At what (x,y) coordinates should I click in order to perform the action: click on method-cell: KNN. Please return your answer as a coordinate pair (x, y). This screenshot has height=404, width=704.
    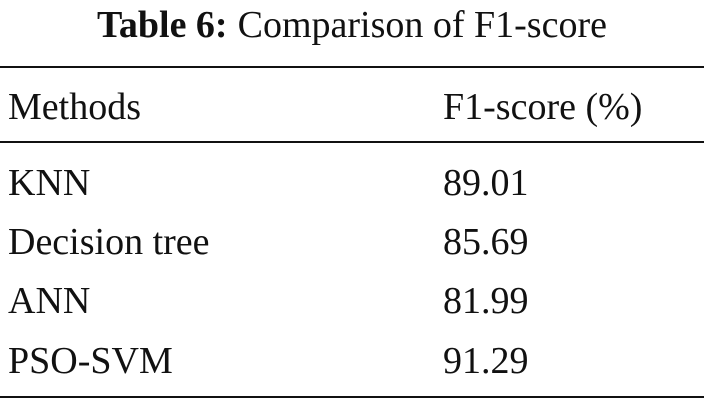
    Looking at the image, I should click on (49, 183).